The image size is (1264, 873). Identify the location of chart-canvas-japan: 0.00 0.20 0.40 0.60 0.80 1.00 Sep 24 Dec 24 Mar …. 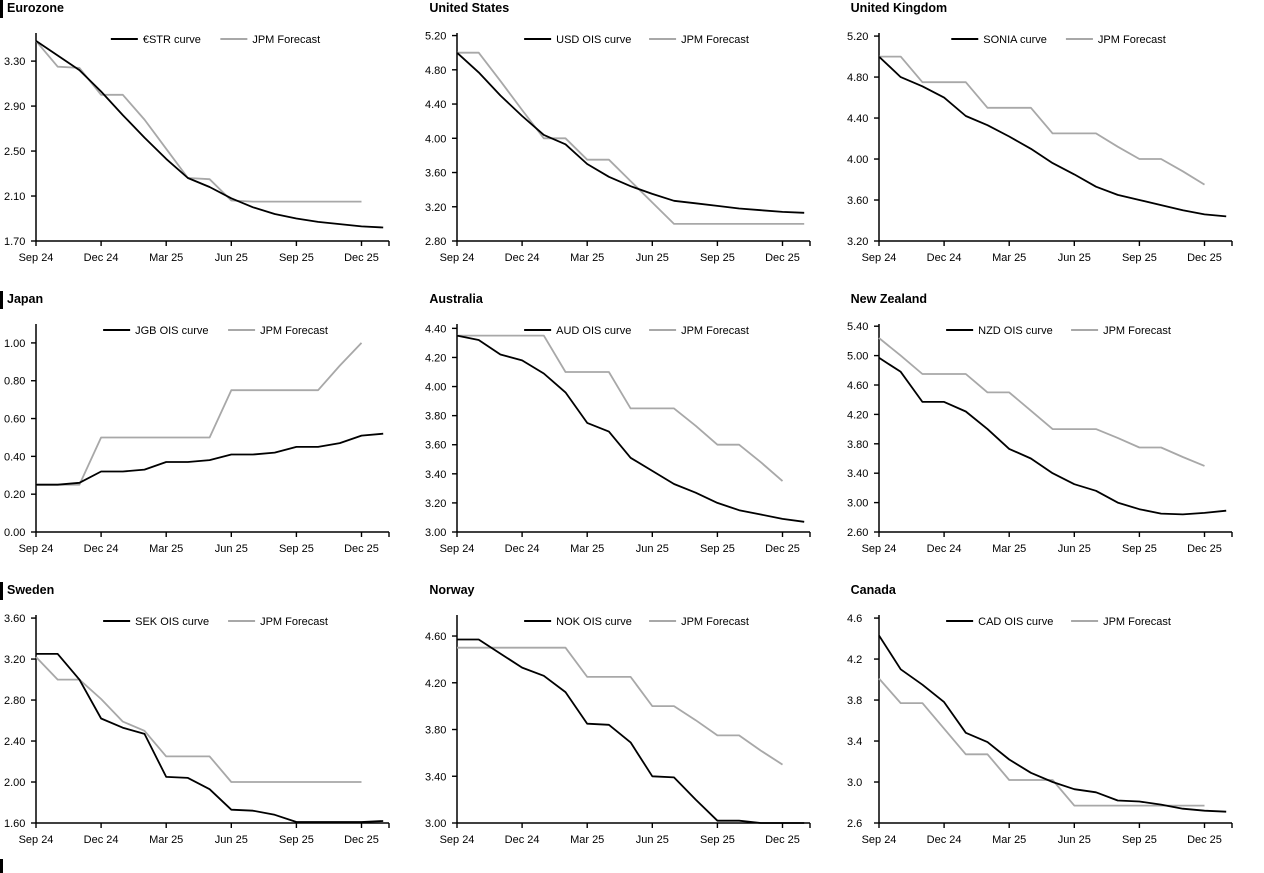
(197, 439).